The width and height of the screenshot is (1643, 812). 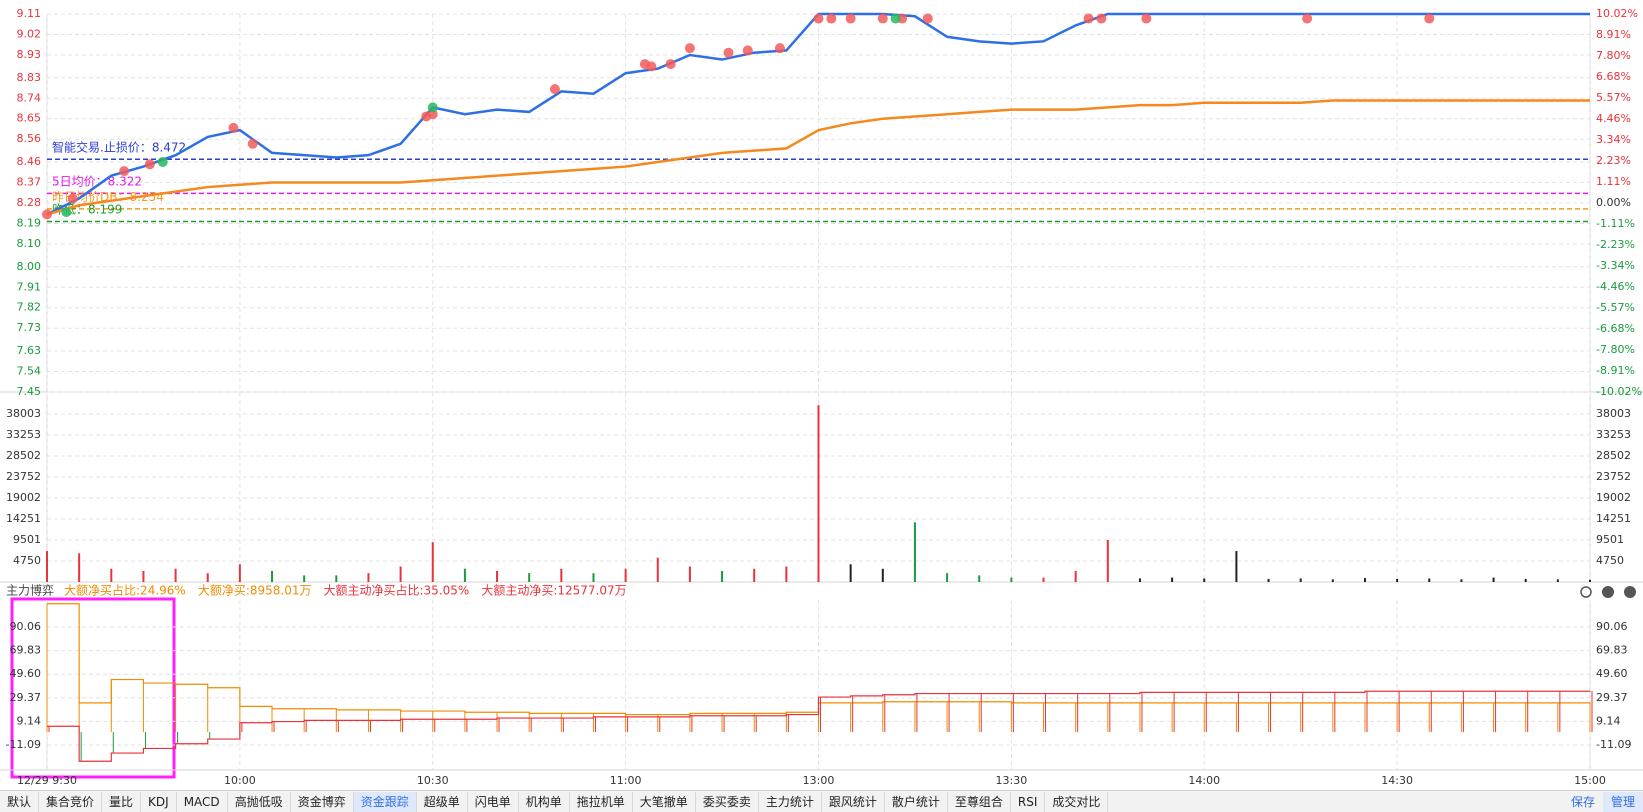 I want to click on tab: RSI, so click(x=1028, y=801).